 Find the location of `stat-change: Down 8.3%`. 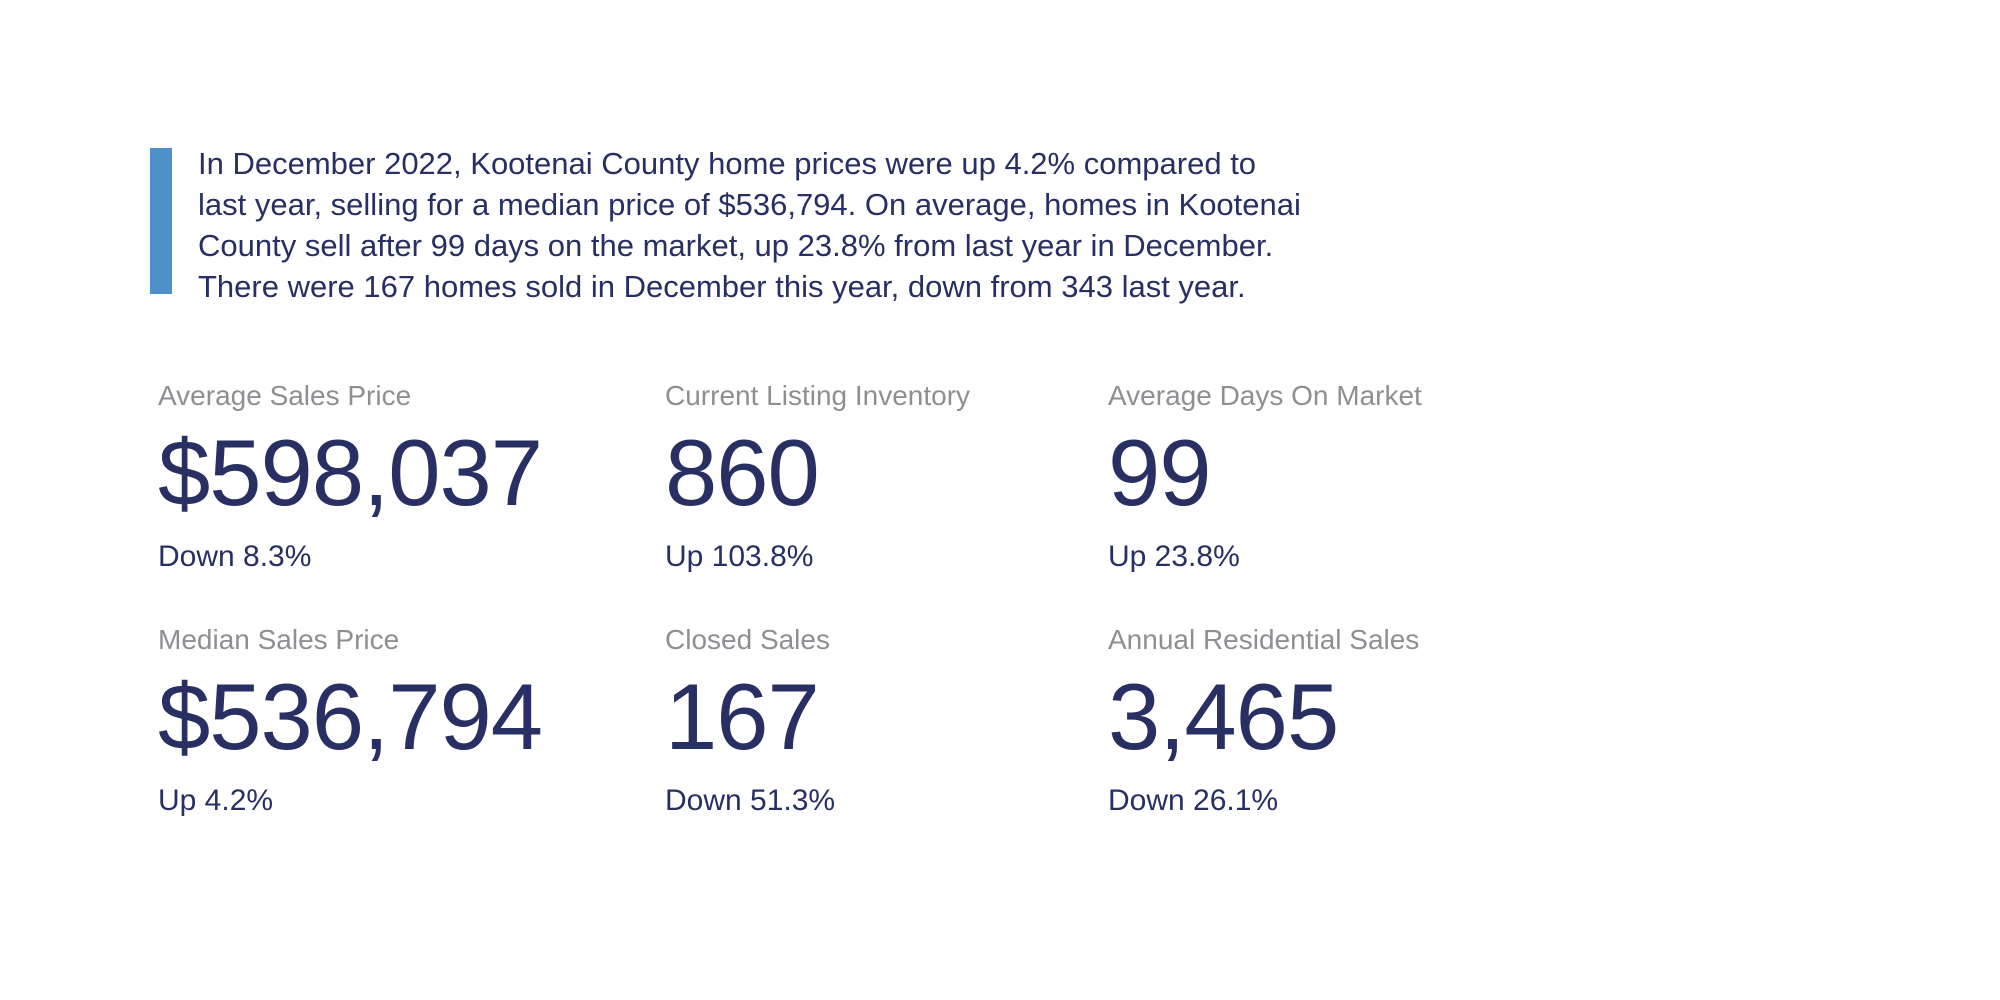

stat-change: Down 8.3% is located at coordinates (235, 556).